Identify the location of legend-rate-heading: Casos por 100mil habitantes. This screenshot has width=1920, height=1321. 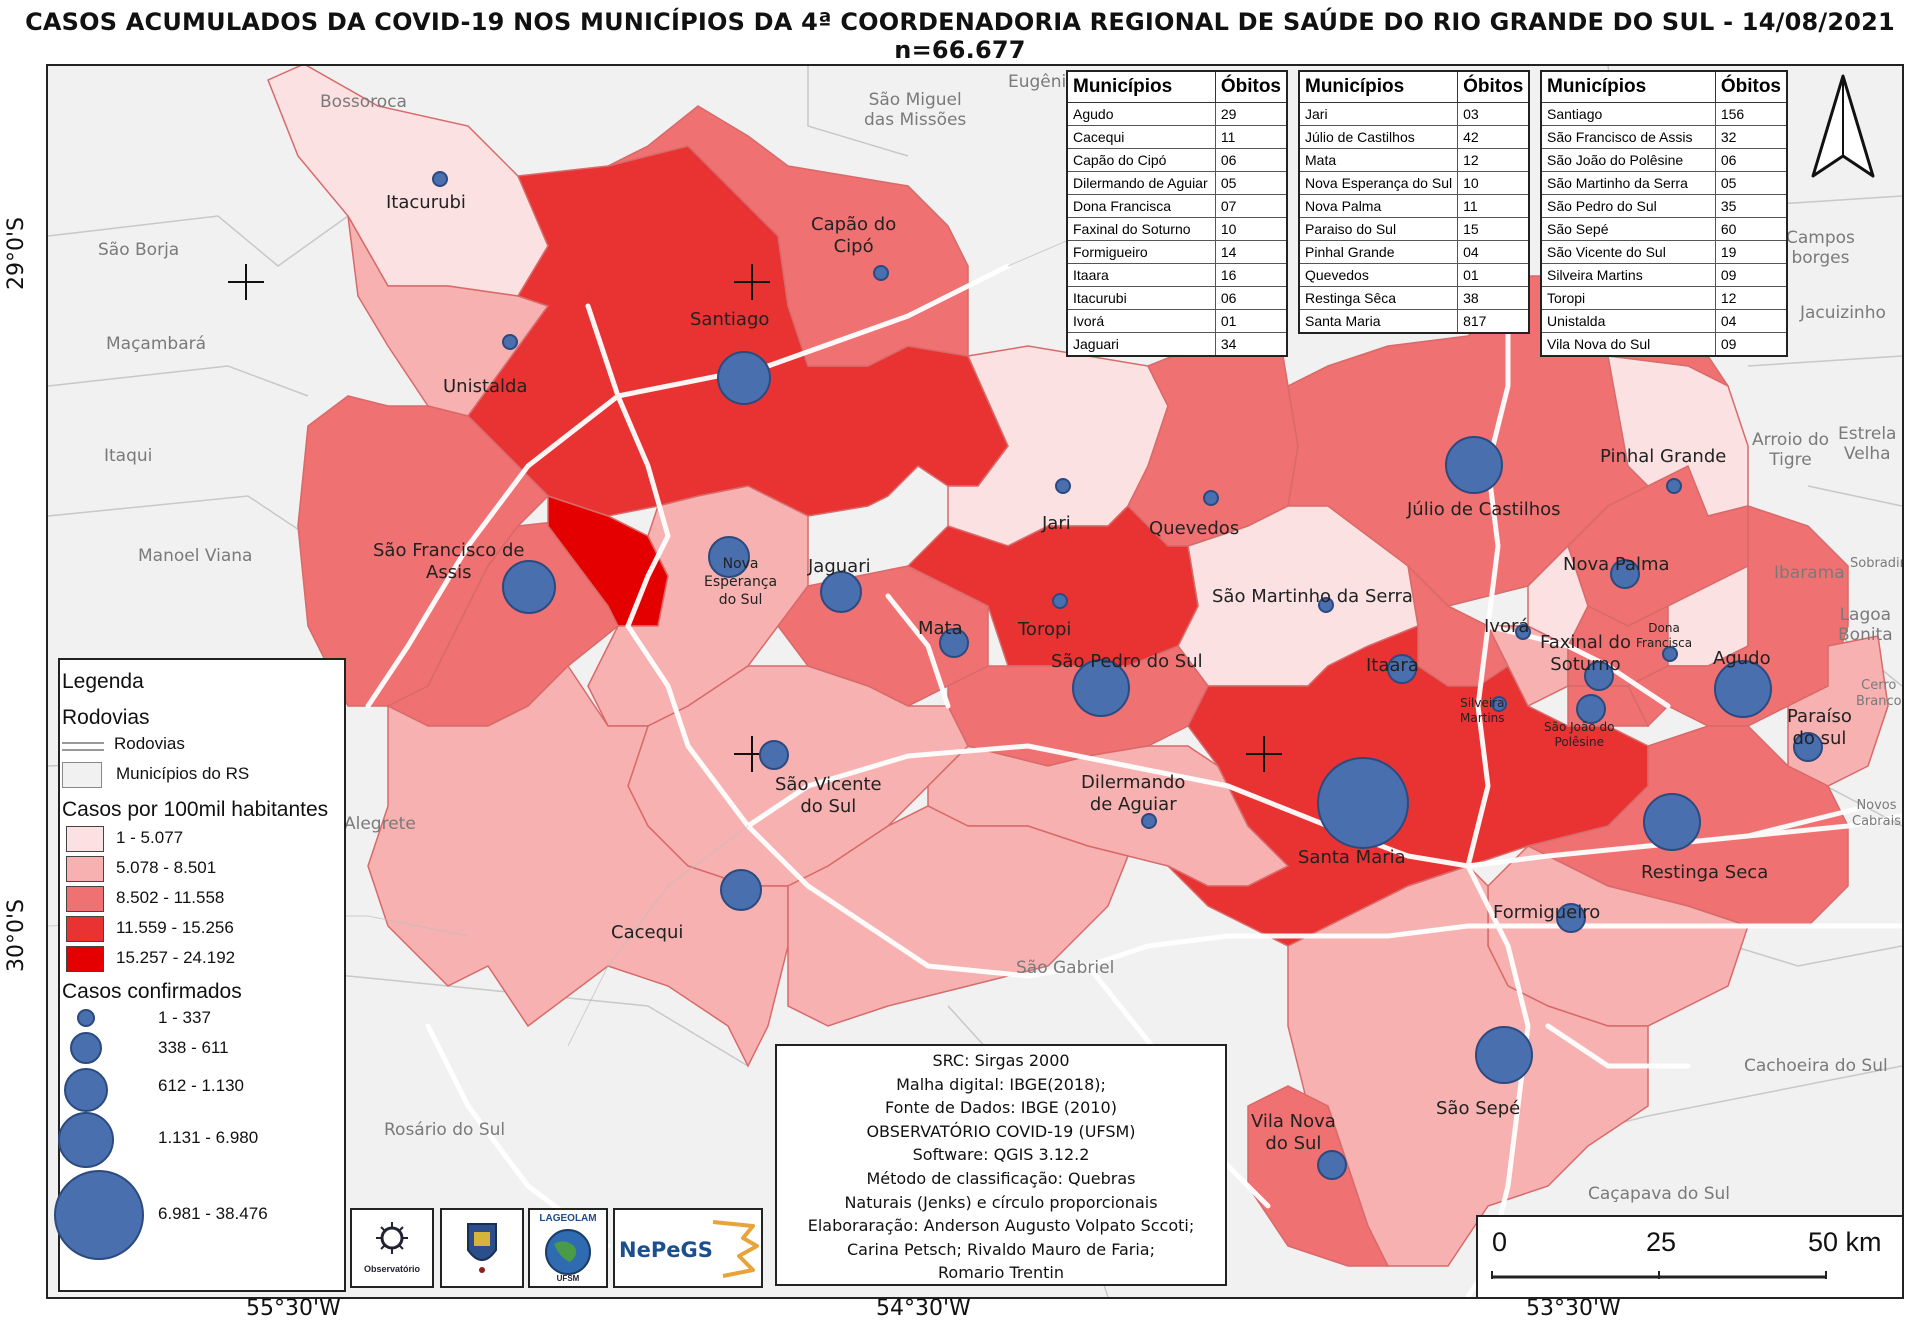
(195, 809).